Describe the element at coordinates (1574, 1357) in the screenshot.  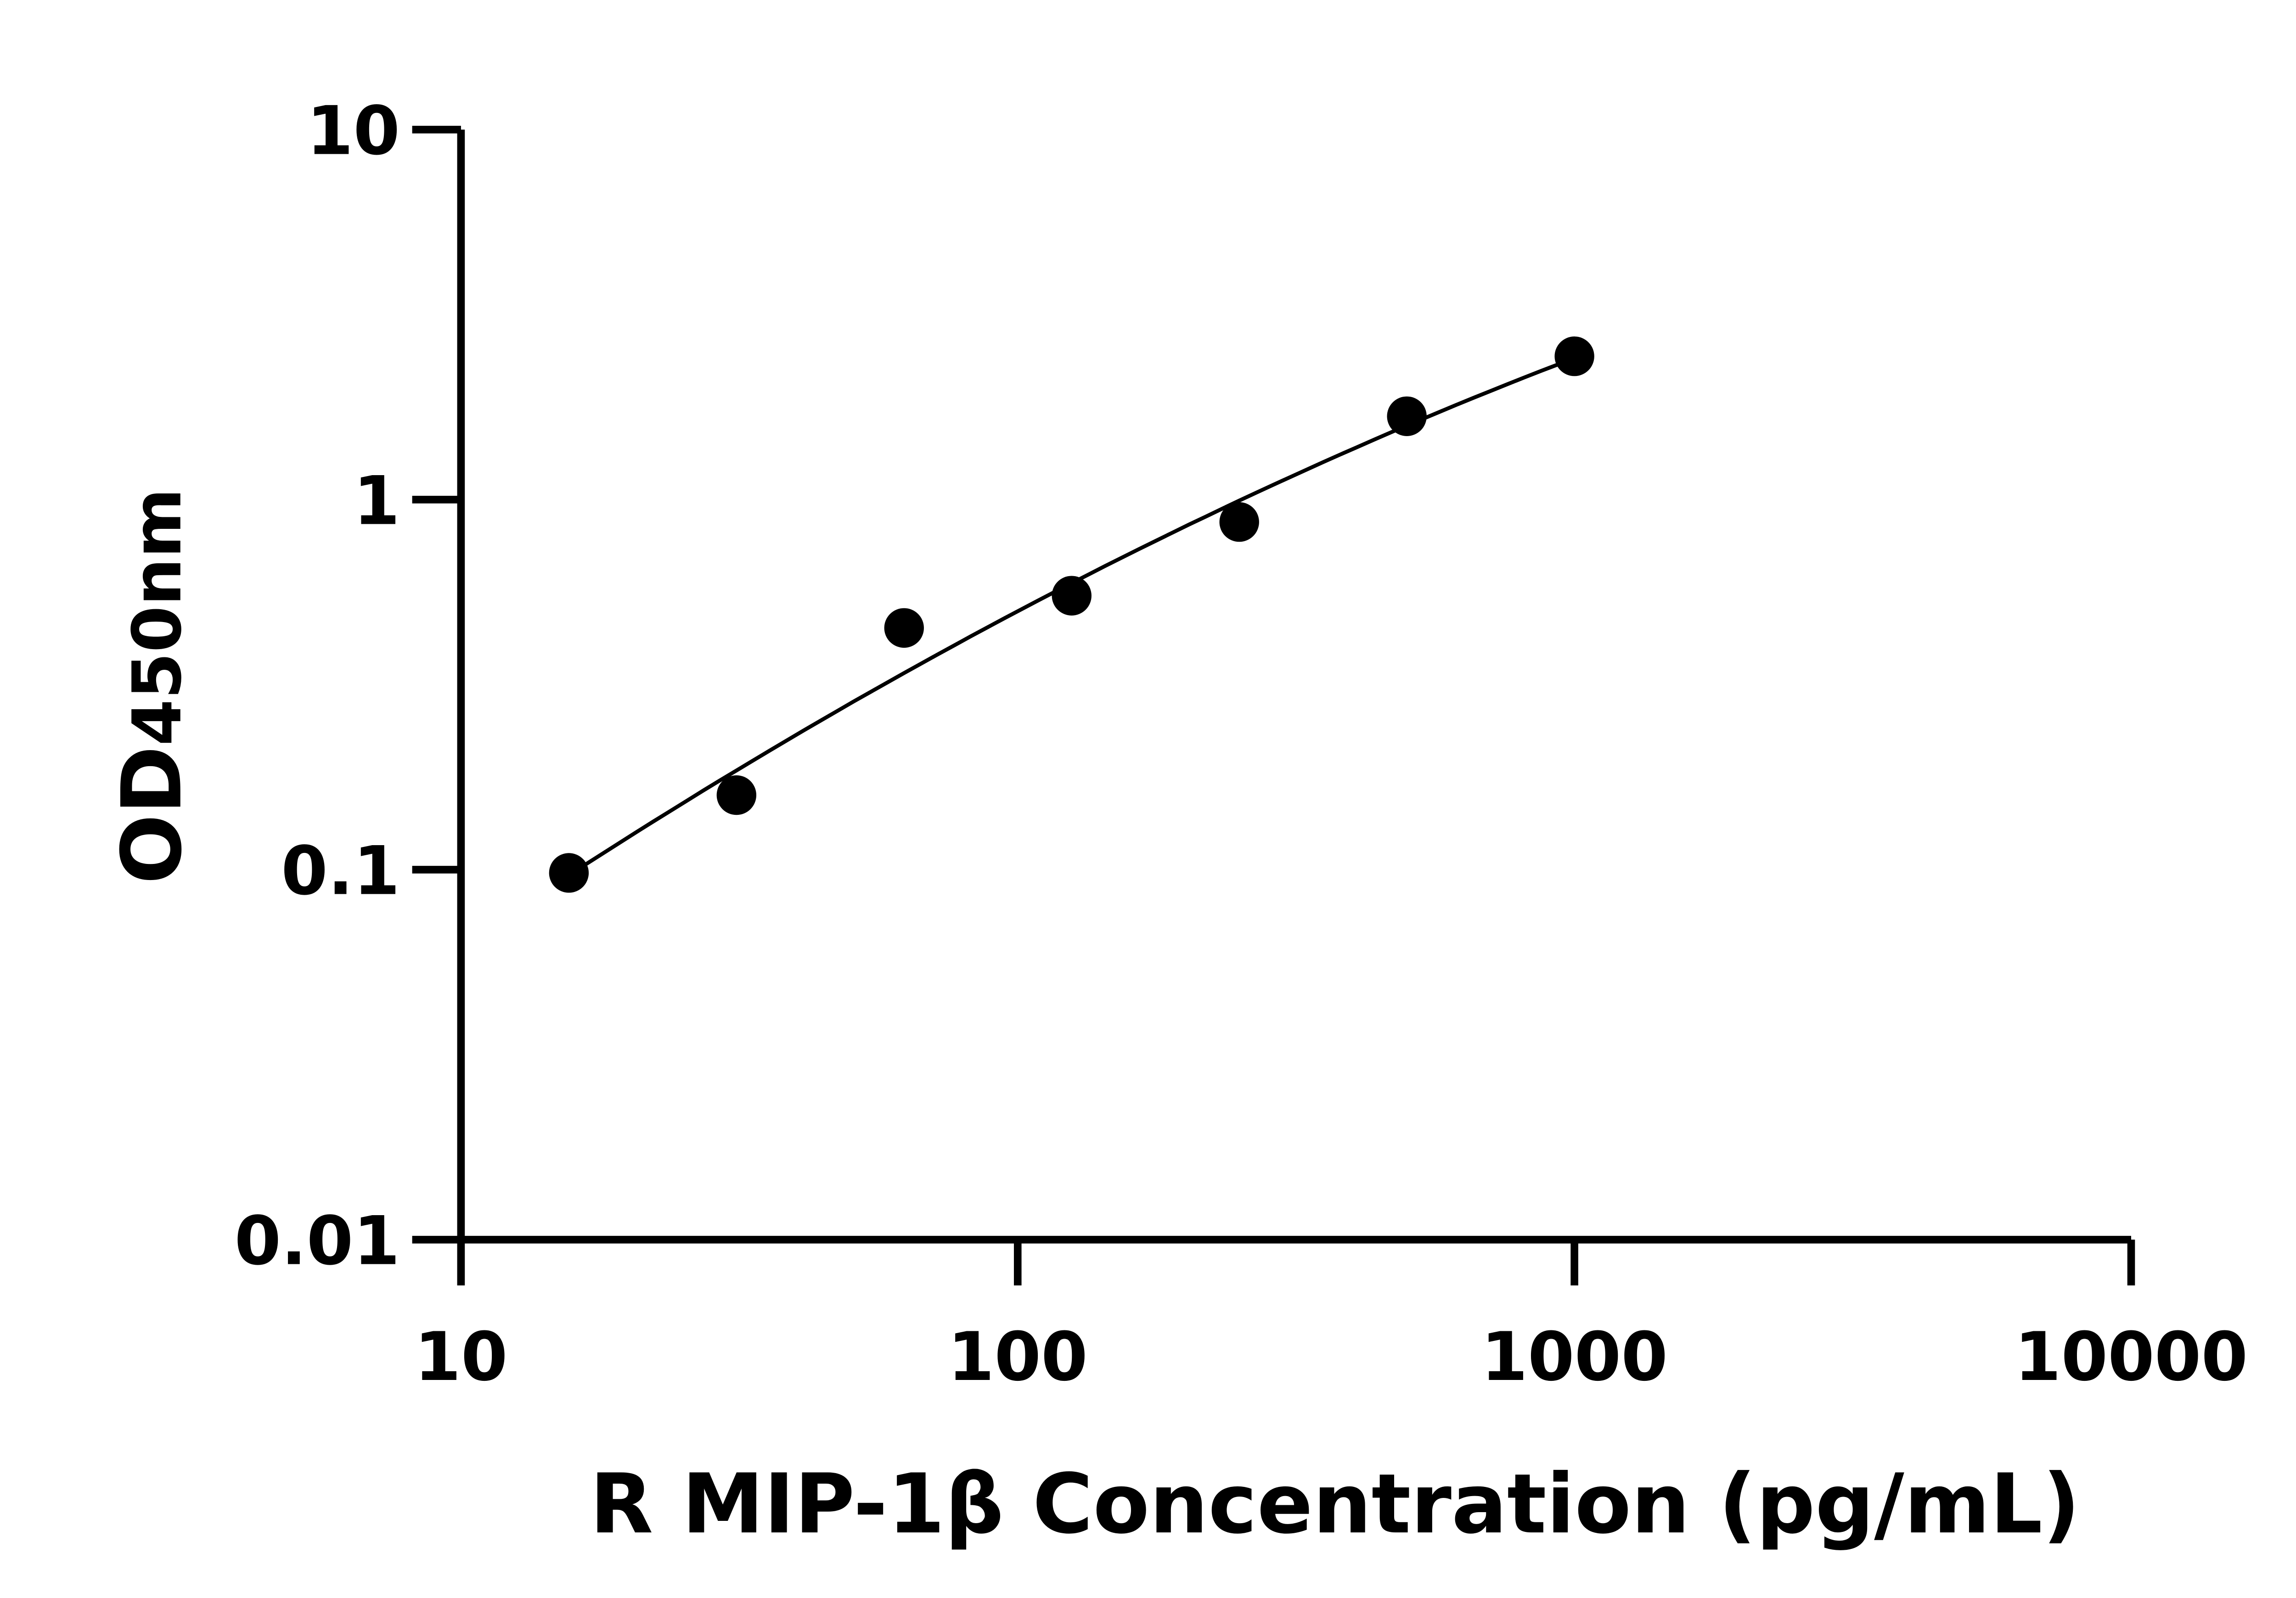
I see `x-tick-label: 1000` at that location.